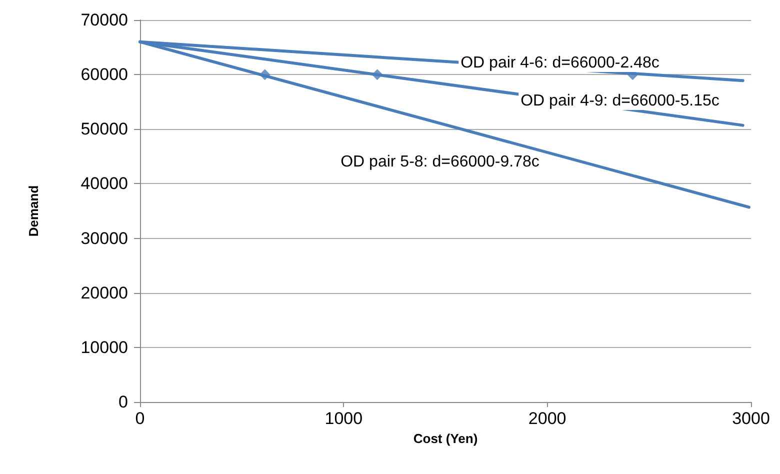 The height and width of the screenshot is (474, 780). What do you see at coordinates (104, 238) in the screenshot?
I see `y-tick-label: 30000` at bounding box center [104, 238].